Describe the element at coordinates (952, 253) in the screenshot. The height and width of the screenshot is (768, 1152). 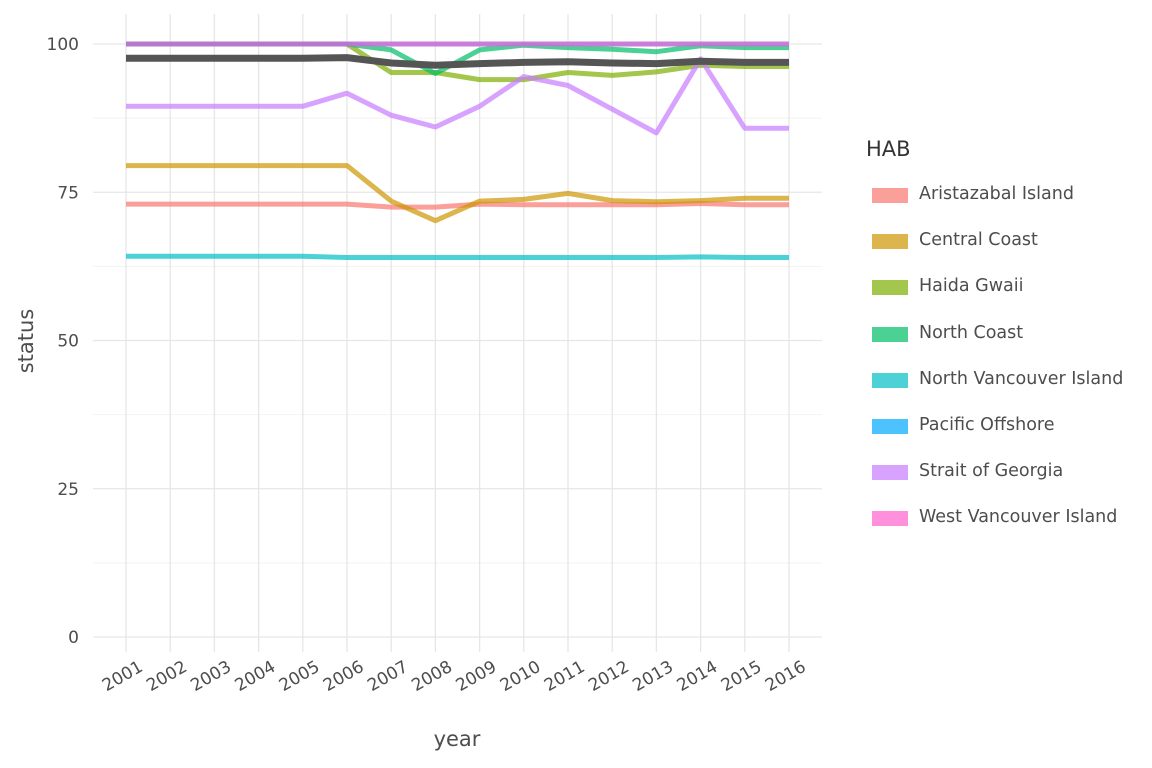
I see `legend-item: Central Coast` at that location.